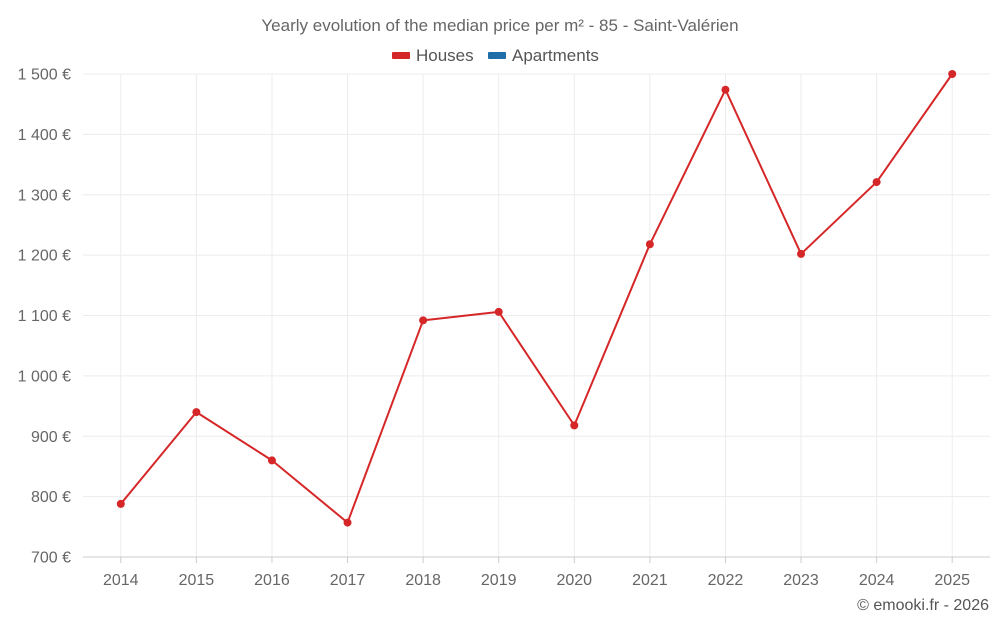 This screenshot has height=625, width=1000. What do you see at coordinates (44, 256) in the screenshot?
I see `y-tick-label: 1 200 €` at bounding box center [44, 256].